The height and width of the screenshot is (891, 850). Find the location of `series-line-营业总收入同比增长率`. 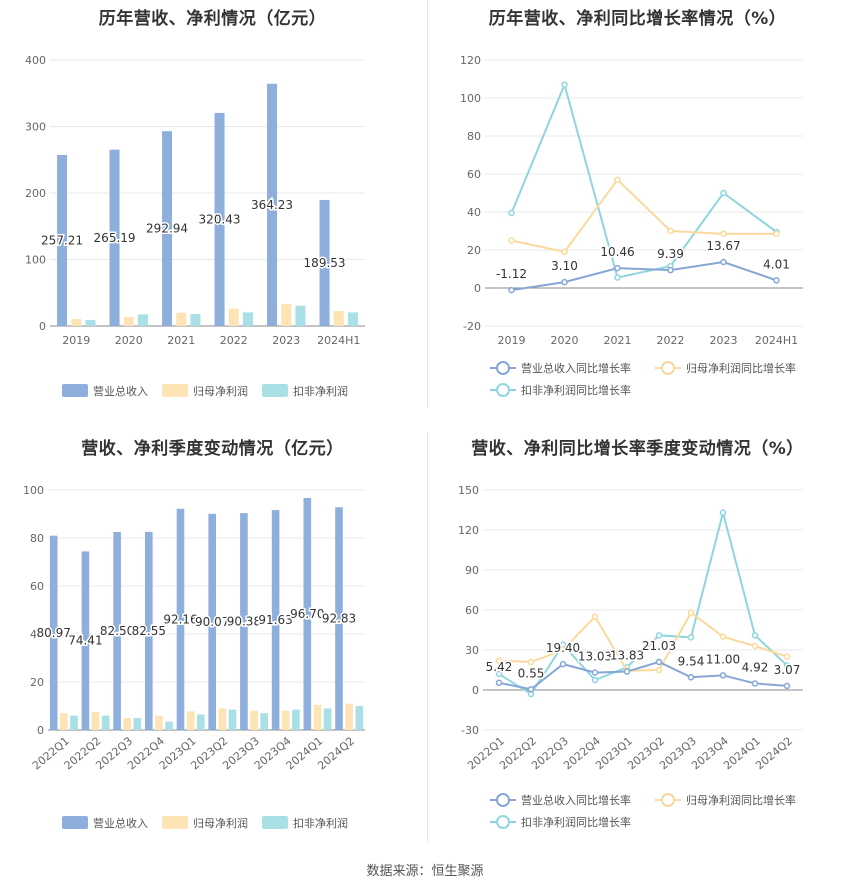

series-line-营业总收入同比增长率 is located at coordinates (644, 276).